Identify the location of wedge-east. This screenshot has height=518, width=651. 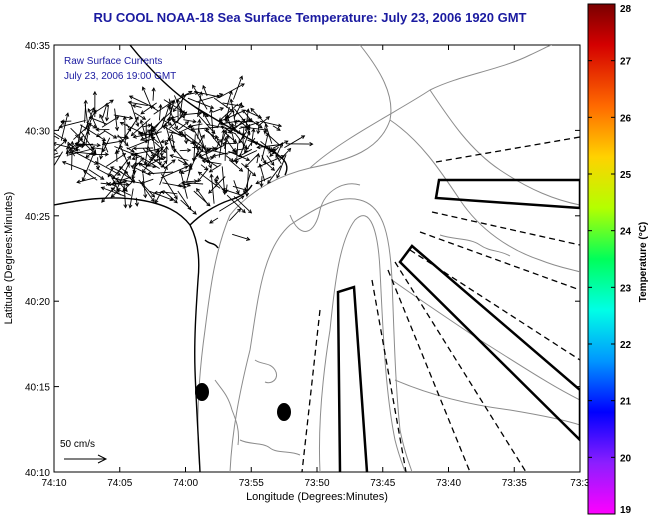
(507, 194).